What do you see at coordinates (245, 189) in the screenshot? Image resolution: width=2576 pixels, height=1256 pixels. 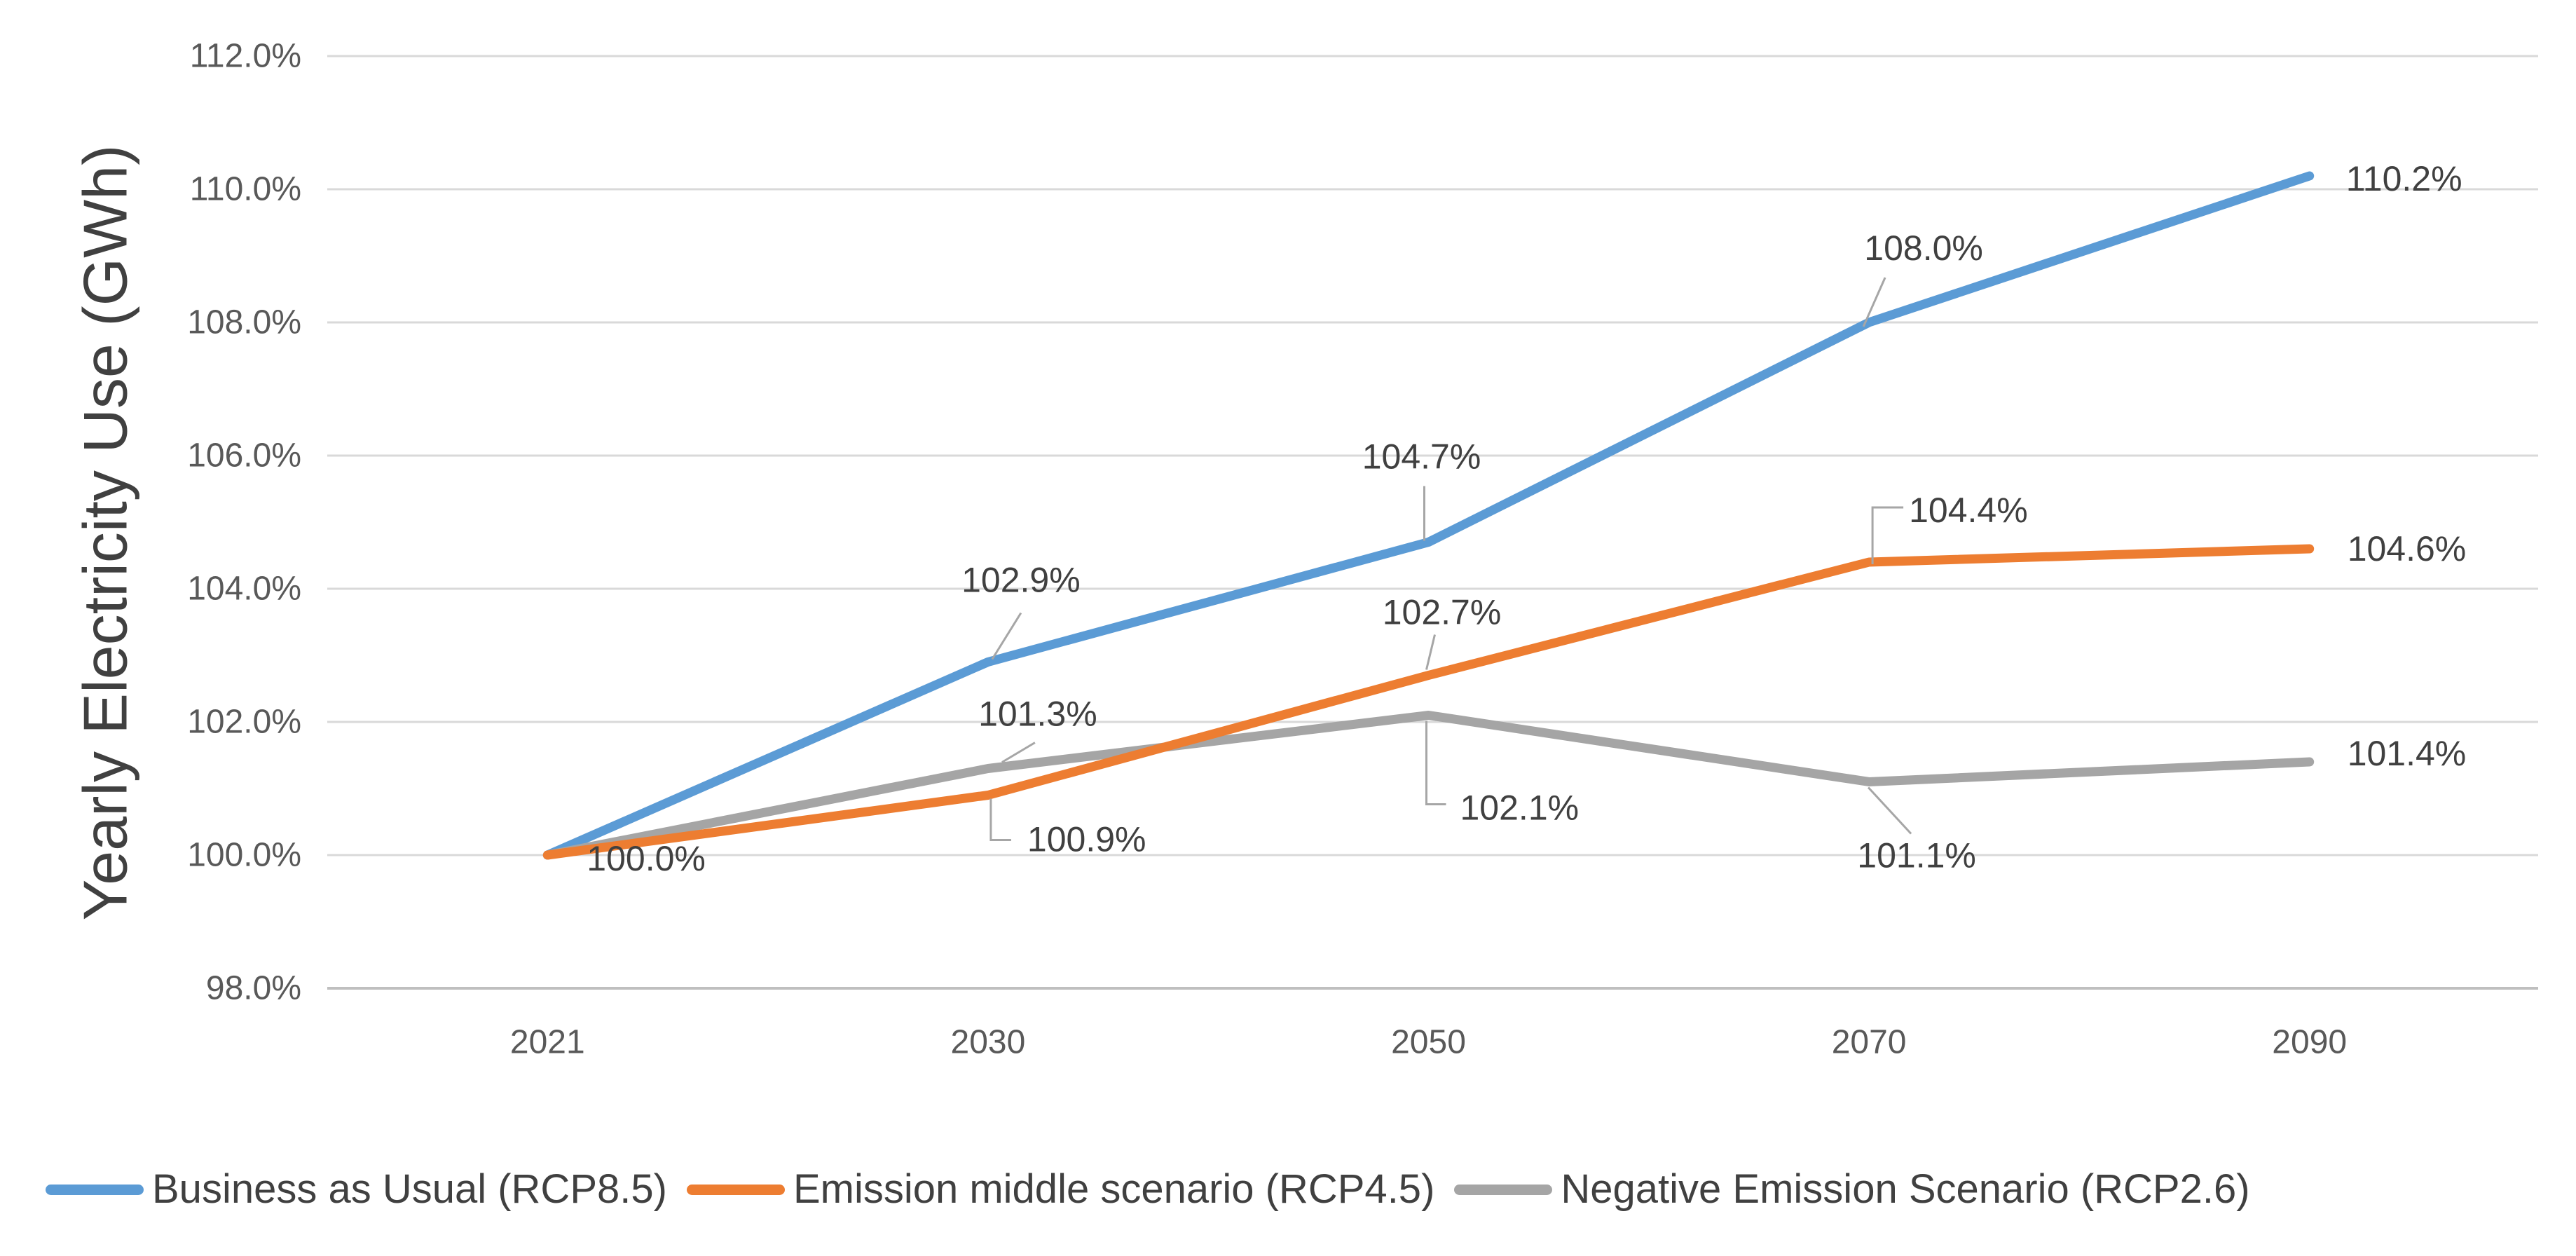 I see `y-tick-label: 110.0%` at bounding box center [245, 189].